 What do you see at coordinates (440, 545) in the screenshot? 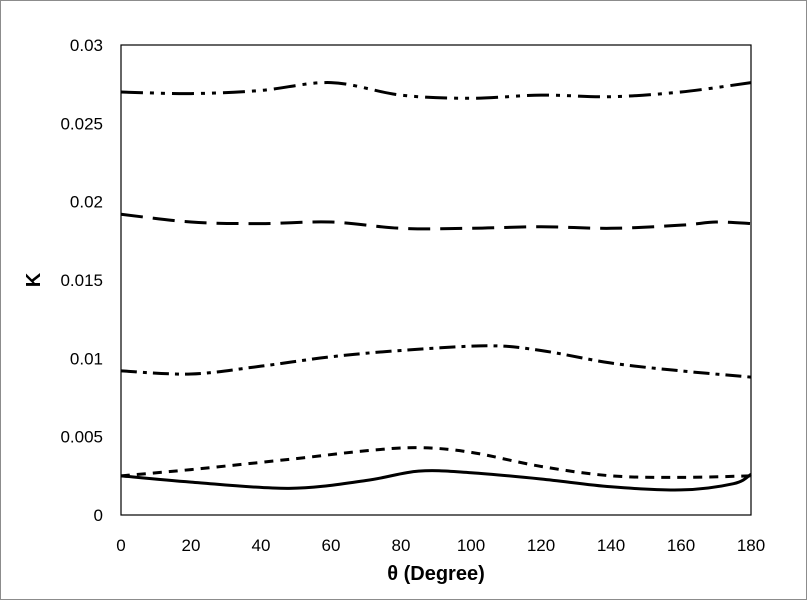
I see `x-tick-labels: 0 20 40 60 80 100 120 140 160 180` at bounding box center [440, 545].